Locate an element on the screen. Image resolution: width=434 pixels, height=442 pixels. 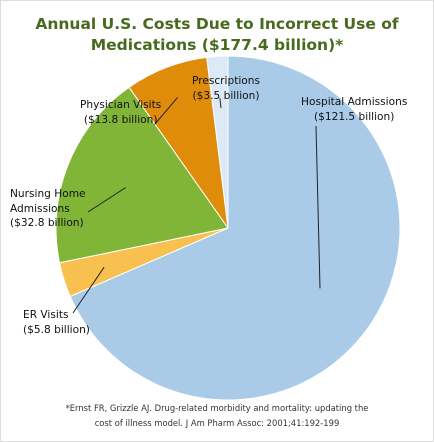
leader-line-physician-visits is located at coordinates (166, 111).